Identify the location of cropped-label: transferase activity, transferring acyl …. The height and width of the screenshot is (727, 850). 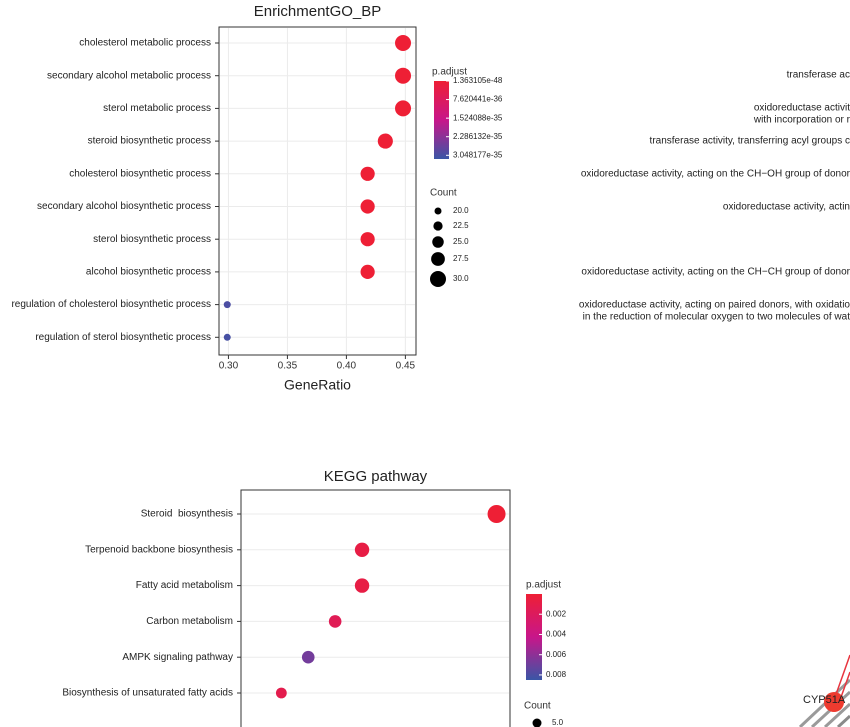
(750, 141).